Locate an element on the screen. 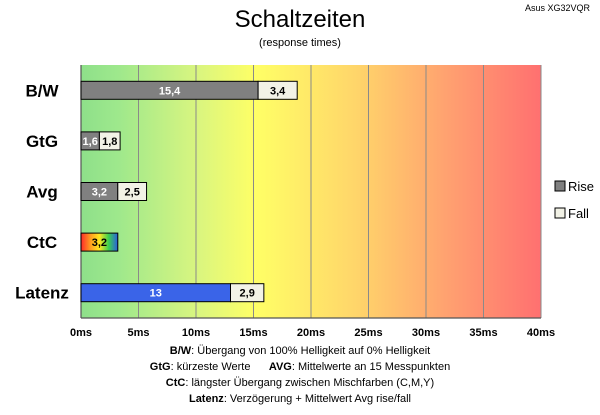 This screenshot has width=600, height=415. bar-fall-label: 2,5 is located at coordinates (132, 193).